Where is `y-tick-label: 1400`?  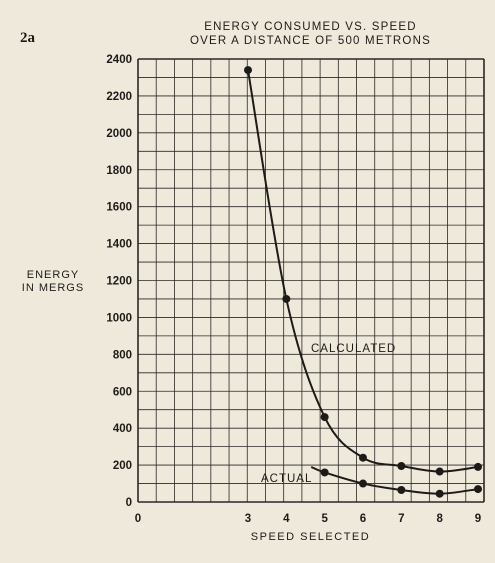 y-tick-label: 1400 is located at coordinates (119, 245).